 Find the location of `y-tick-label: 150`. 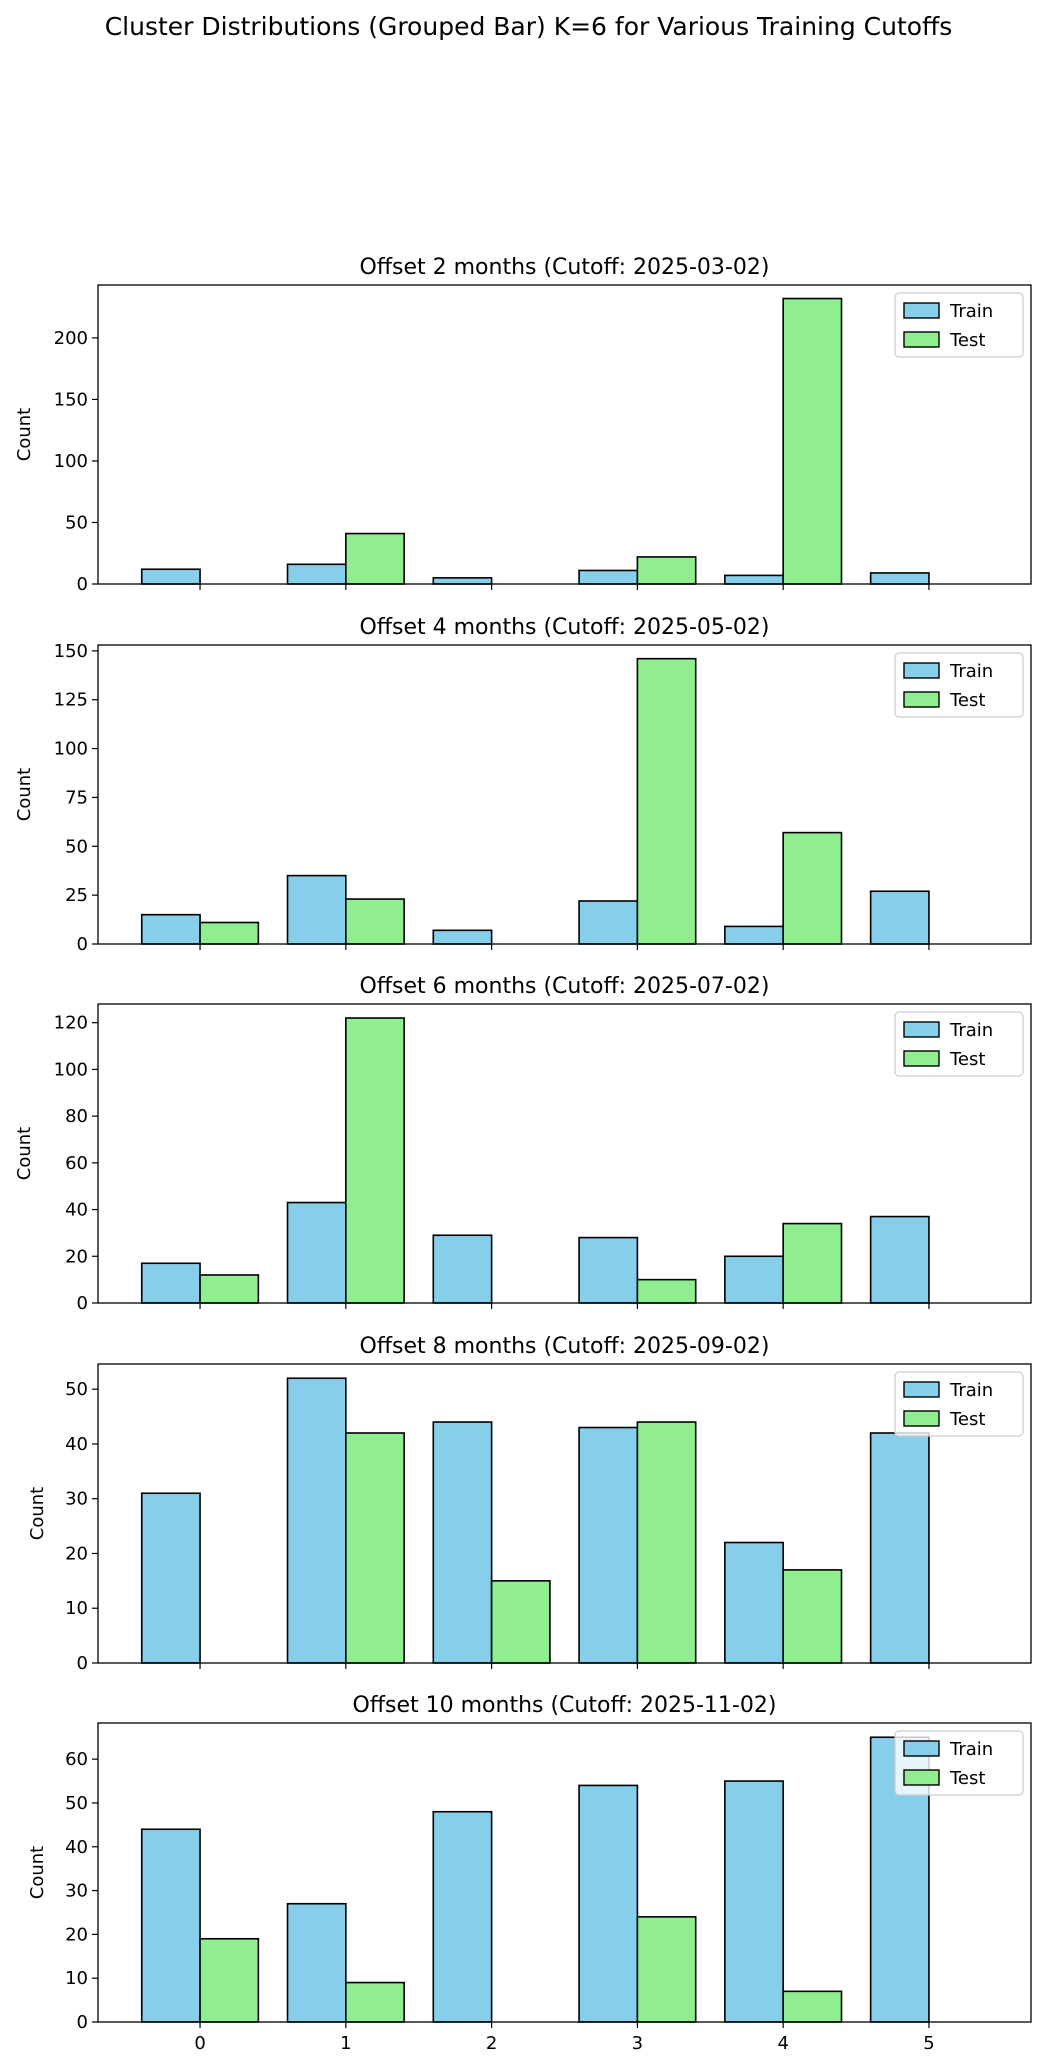

y-tick-label: 150 is located at coordinates (71, 399).